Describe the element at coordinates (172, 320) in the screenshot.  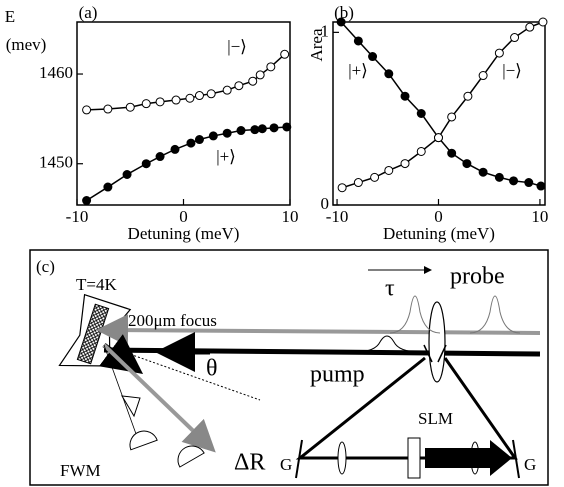
I see `focus-label: 200μm focus` at that location.